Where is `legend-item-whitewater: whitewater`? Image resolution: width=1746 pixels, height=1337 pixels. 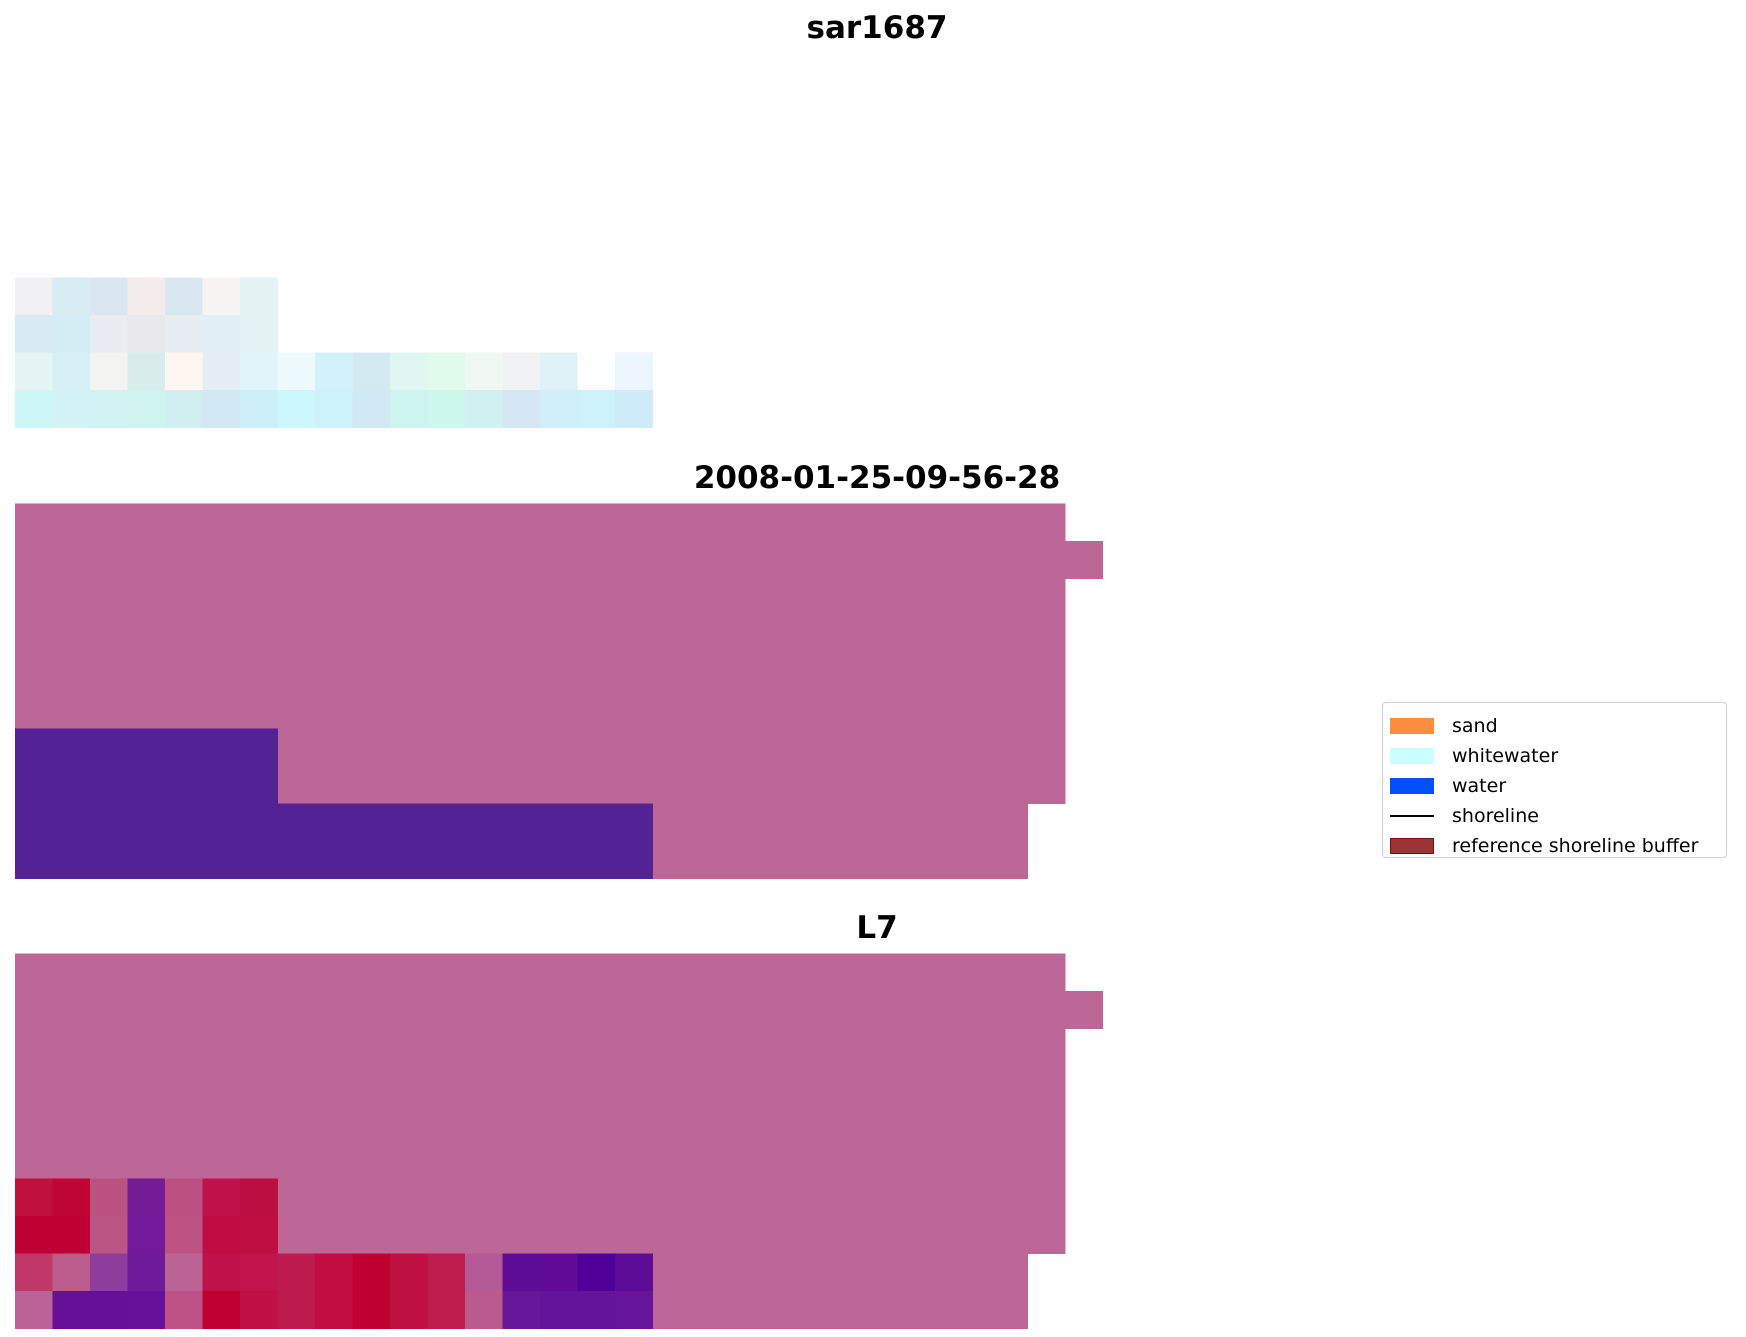 legend-item-whitewater: whitewater is located at coordinates (1558, 756).